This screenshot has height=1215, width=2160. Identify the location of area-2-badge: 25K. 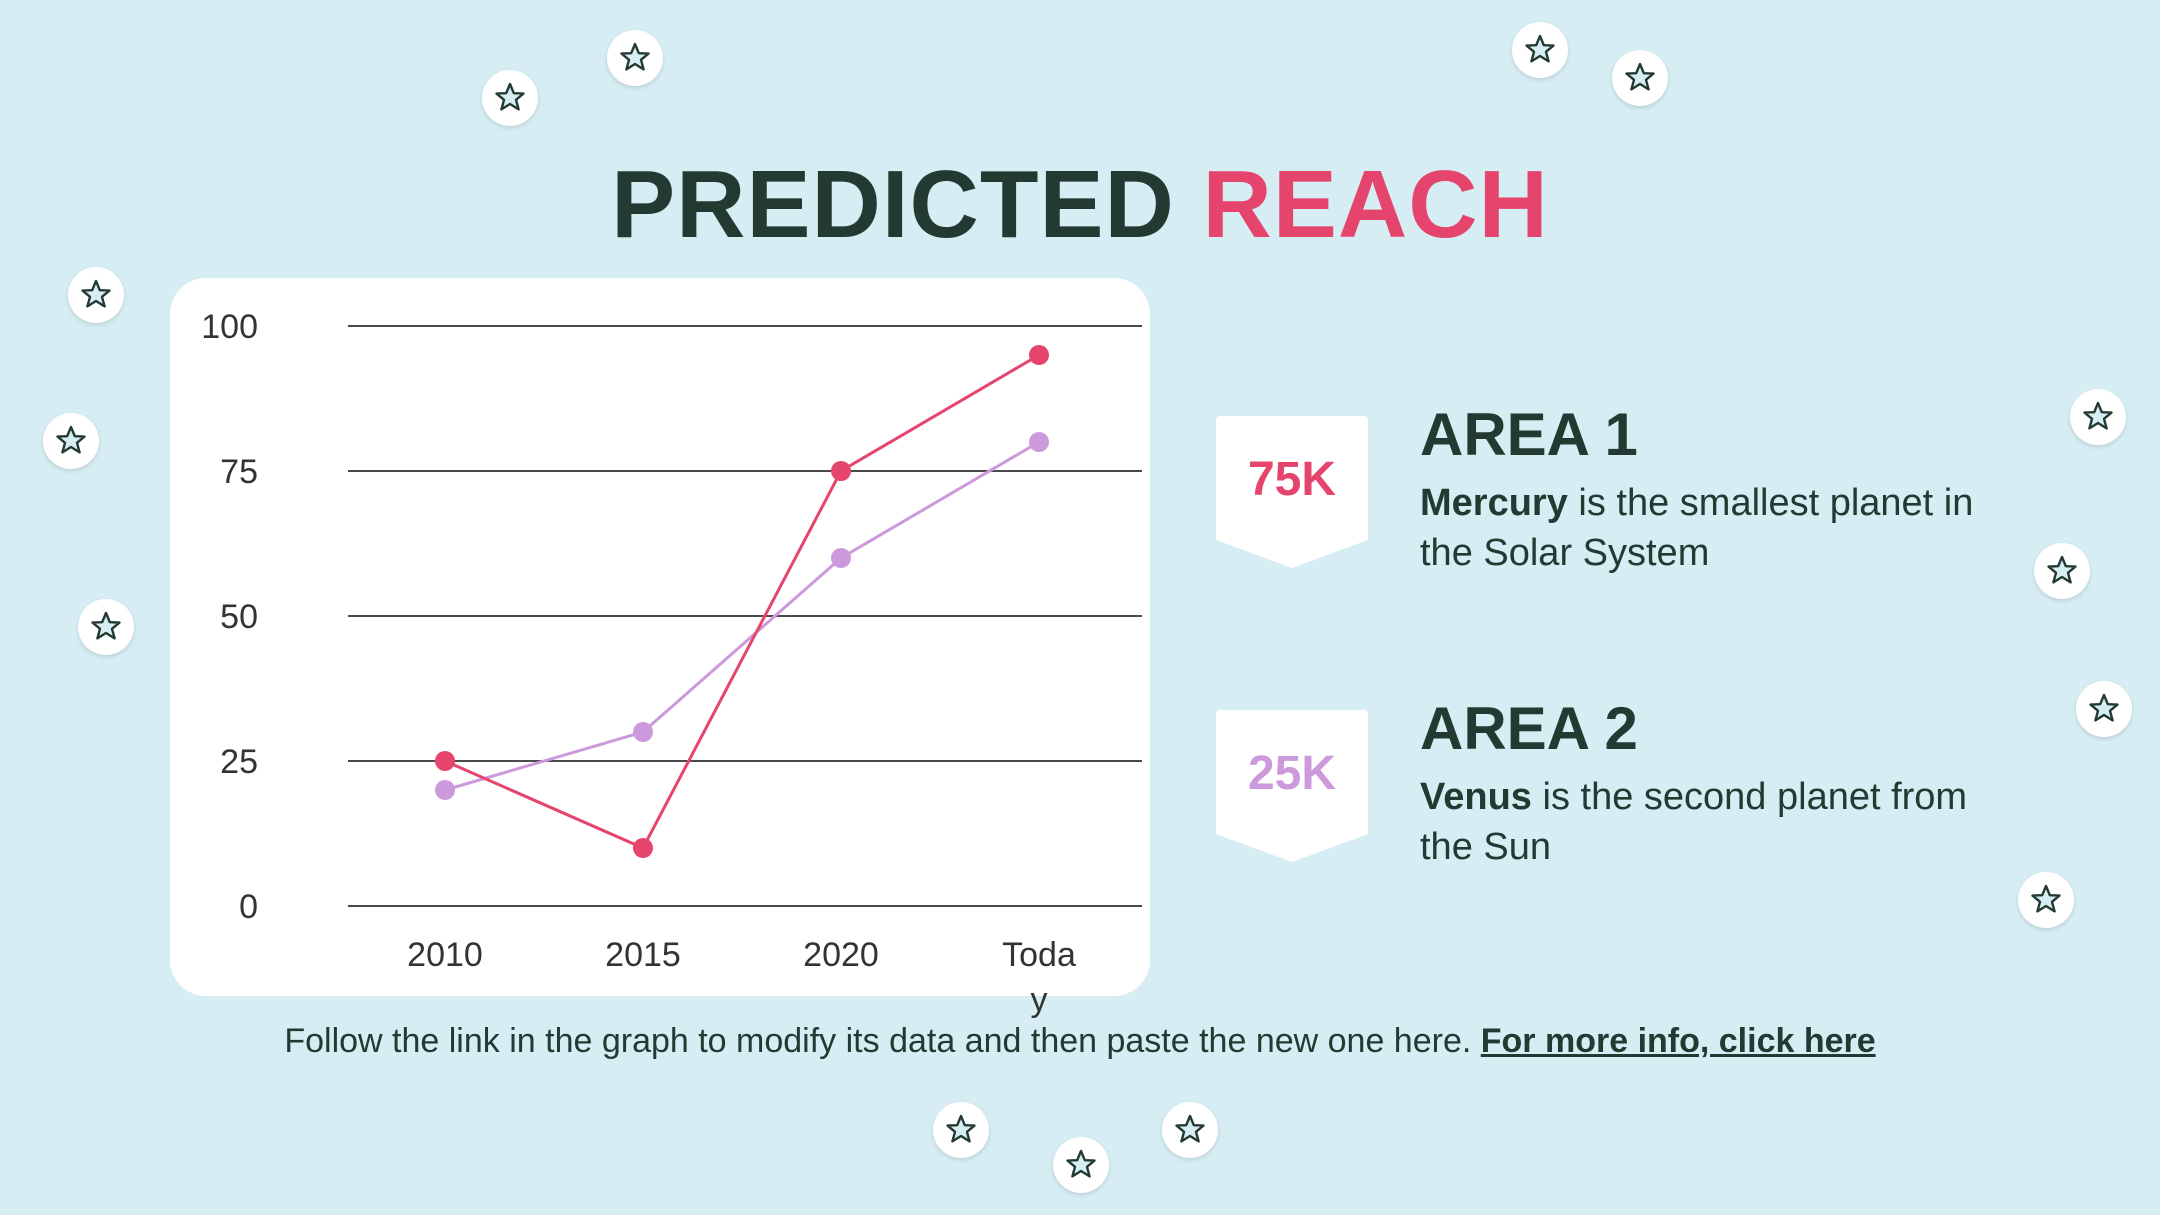
(1292, 785).